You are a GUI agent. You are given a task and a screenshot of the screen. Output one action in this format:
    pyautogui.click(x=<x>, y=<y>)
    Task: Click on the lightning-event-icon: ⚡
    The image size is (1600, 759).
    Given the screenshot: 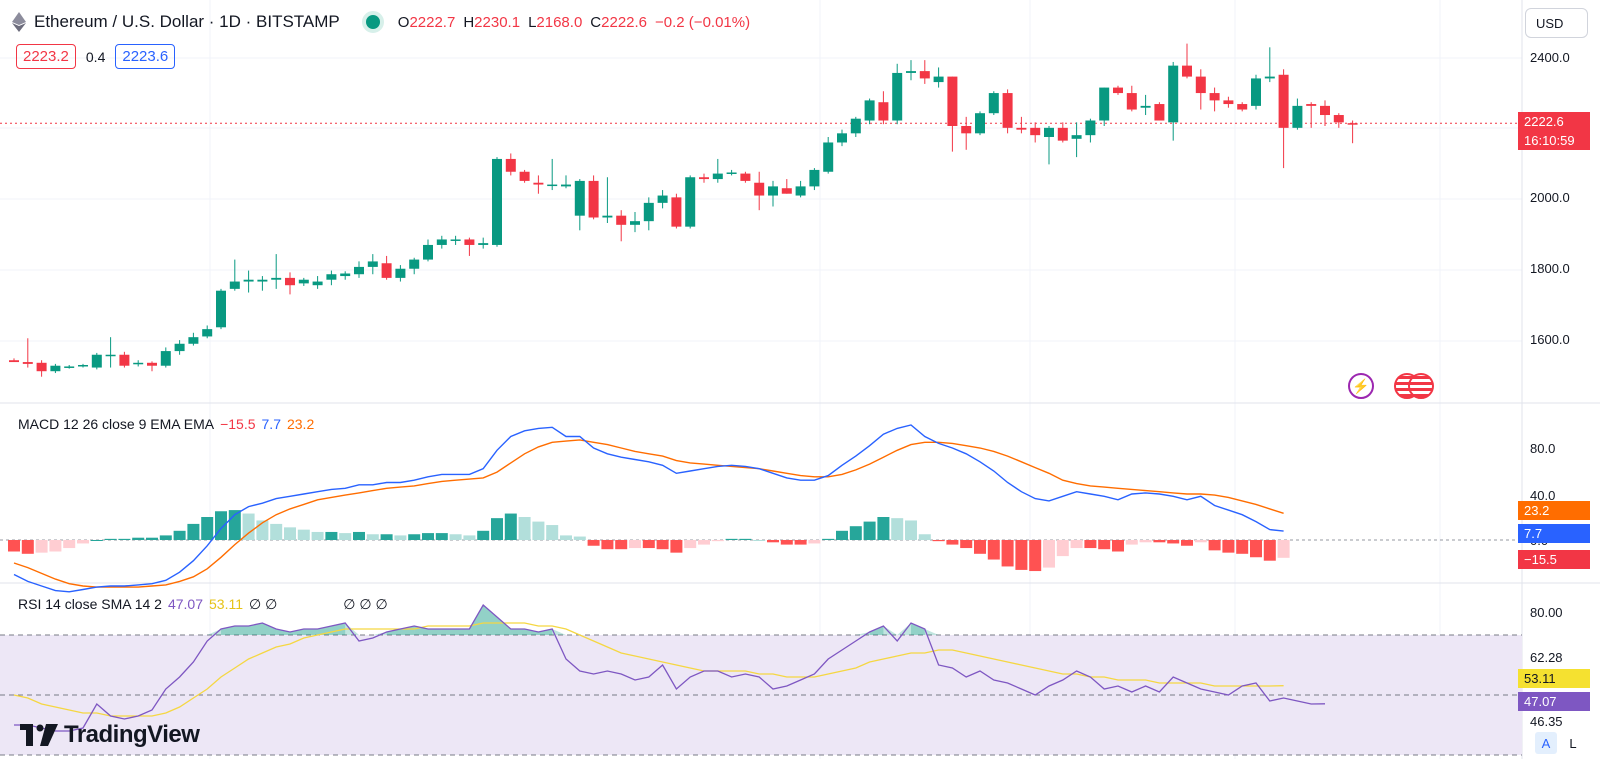 What is the action you would take?
    pyautogui.click(x=1361, y=386)
    